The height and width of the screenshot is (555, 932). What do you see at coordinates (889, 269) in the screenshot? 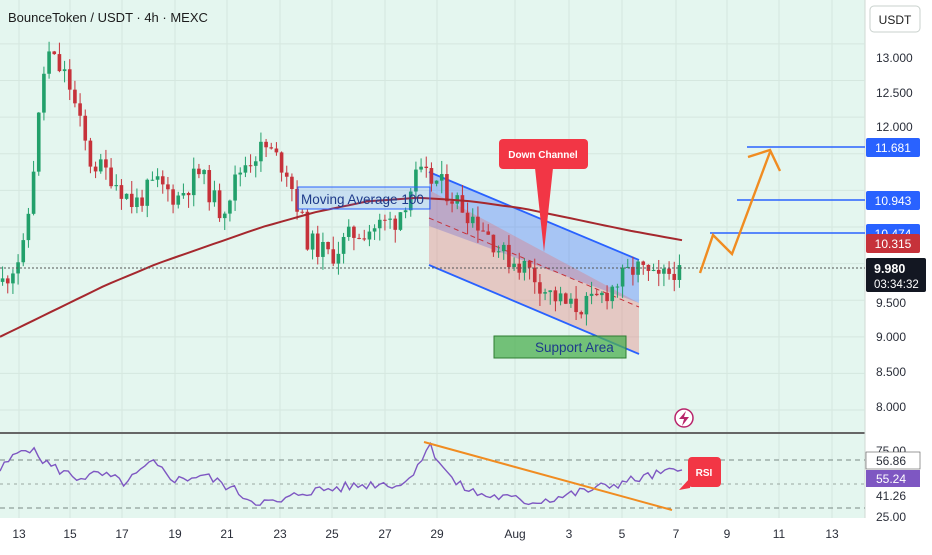
I see `svg-text: 9.980` at bounding box center [889, 269].